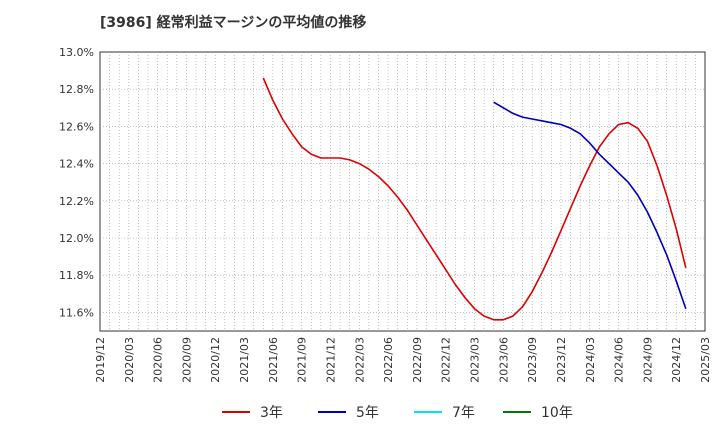 The image size is (720, 440). I want to click on x-tick-label: 2020/03, so click(129, 360).